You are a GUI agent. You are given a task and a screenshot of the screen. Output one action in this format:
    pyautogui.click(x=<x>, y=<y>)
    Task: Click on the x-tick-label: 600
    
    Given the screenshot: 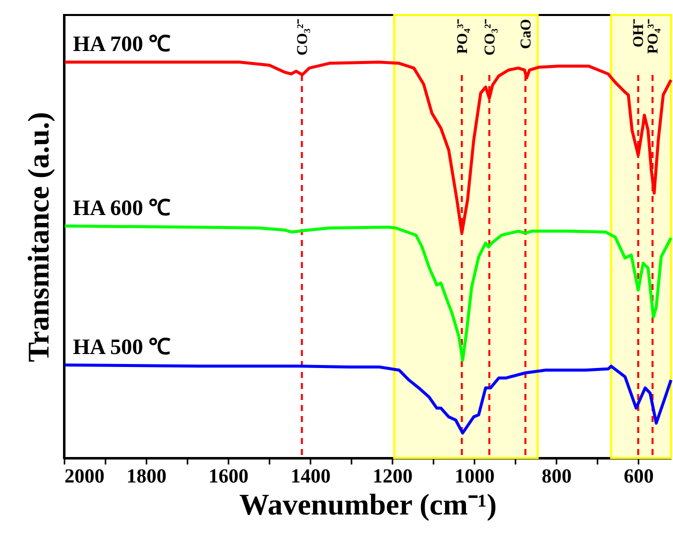 What is the action you would take?
    pyautogui.click(x=639, y=477)
    